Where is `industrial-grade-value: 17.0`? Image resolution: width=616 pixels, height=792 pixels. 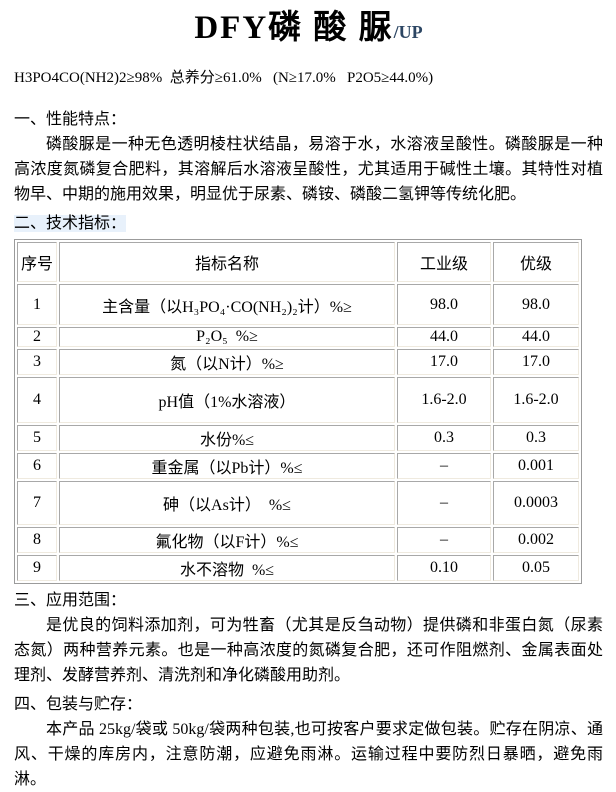
industrial-grade-value: 17.0 is located at coordinates (444, 362).